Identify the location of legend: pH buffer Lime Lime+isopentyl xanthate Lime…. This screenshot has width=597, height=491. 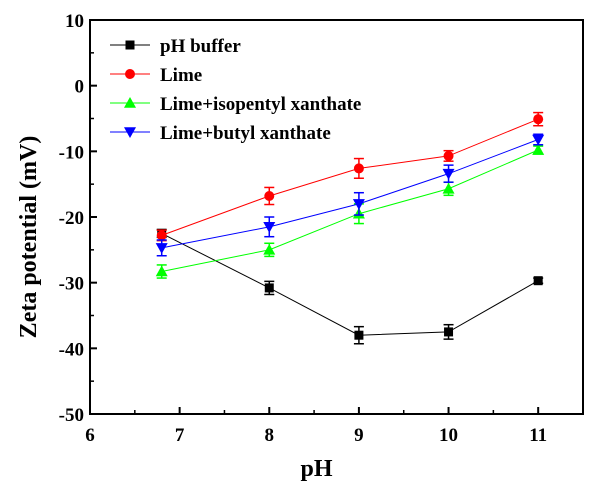
(235, 90).